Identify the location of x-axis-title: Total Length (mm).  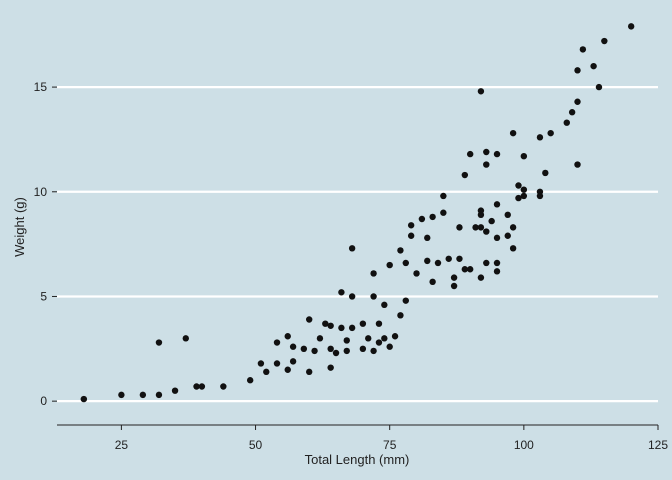
(357, 459).